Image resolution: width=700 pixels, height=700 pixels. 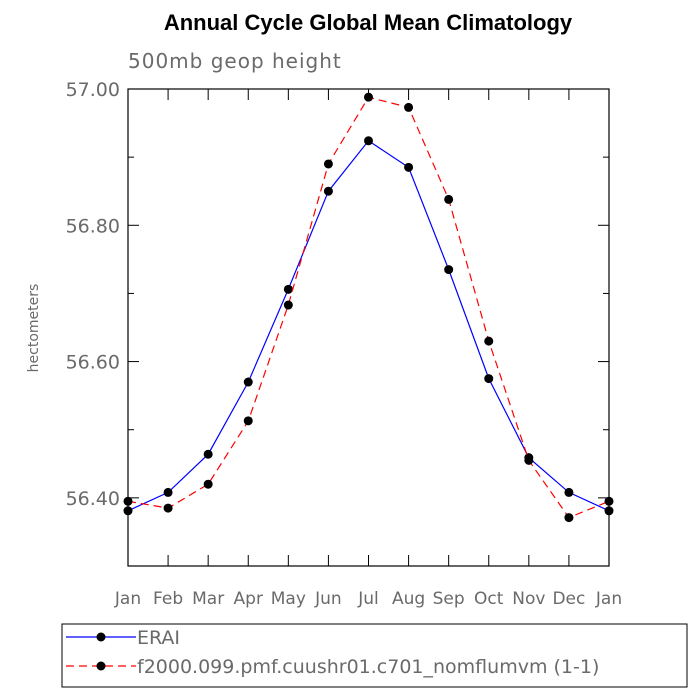 I want to click on y-tick-label: 56.40, so click(x=93, y=499).